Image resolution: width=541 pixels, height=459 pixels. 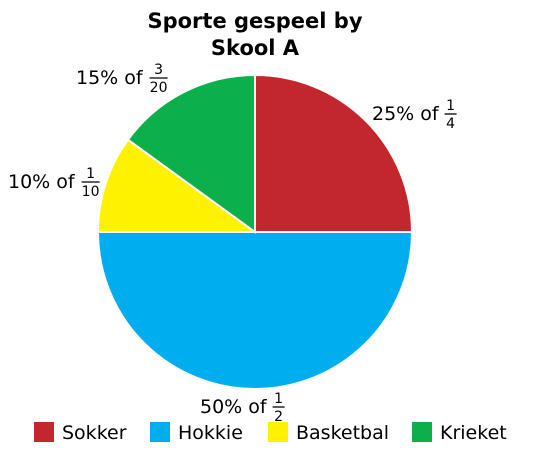 I want to click on slice-label-krieket: 15% of 3 20, so click(x=122, y=79).